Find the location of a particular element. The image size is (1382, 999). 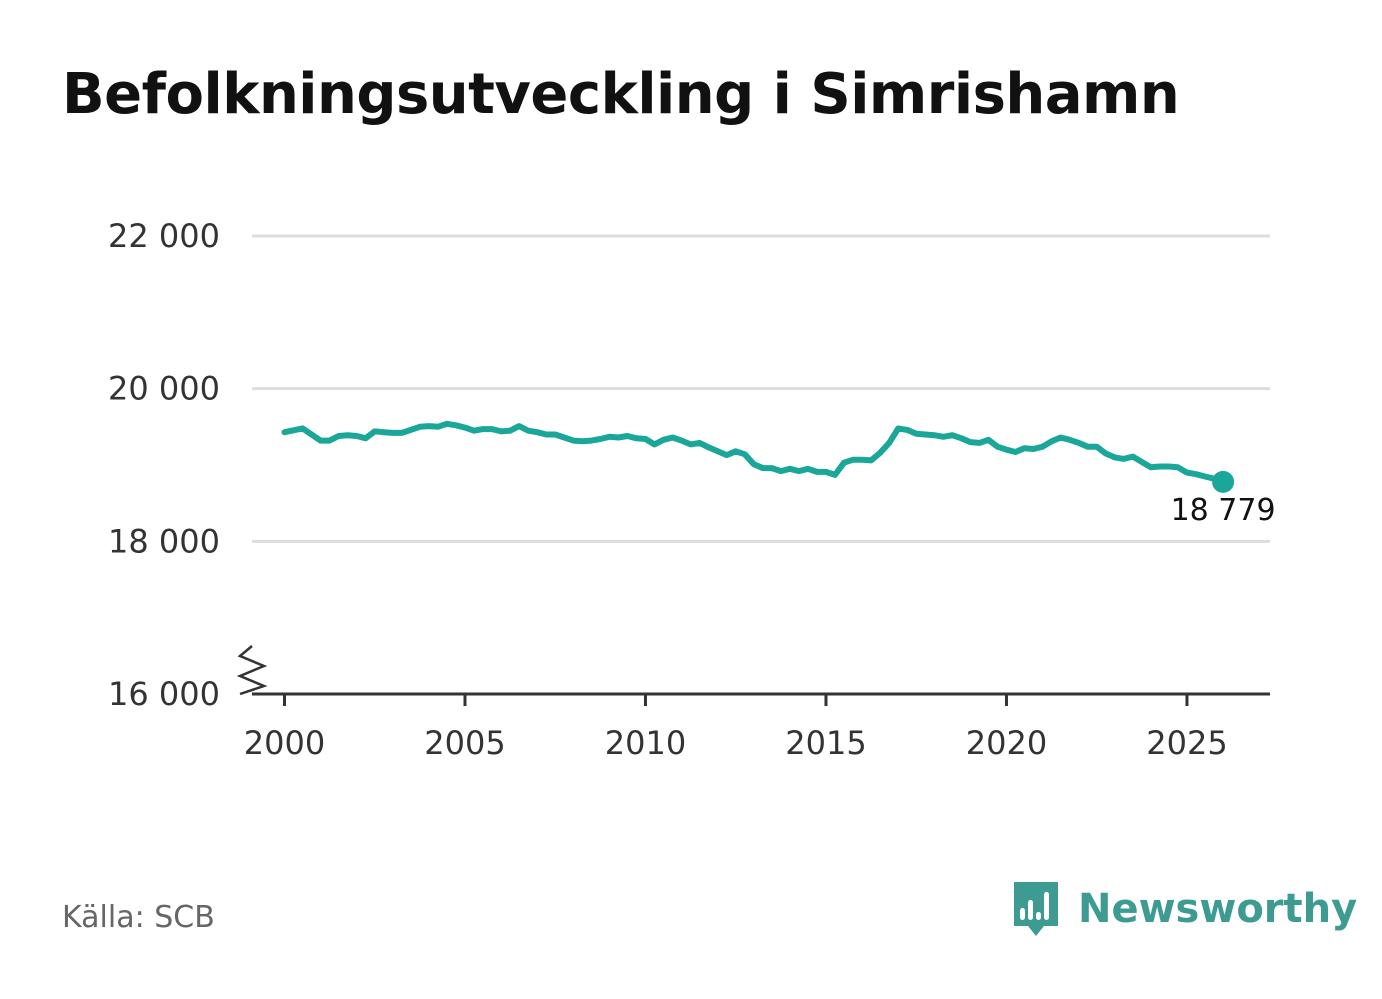

x-tick-label: 2020 is located at coordinates (1006, 743).